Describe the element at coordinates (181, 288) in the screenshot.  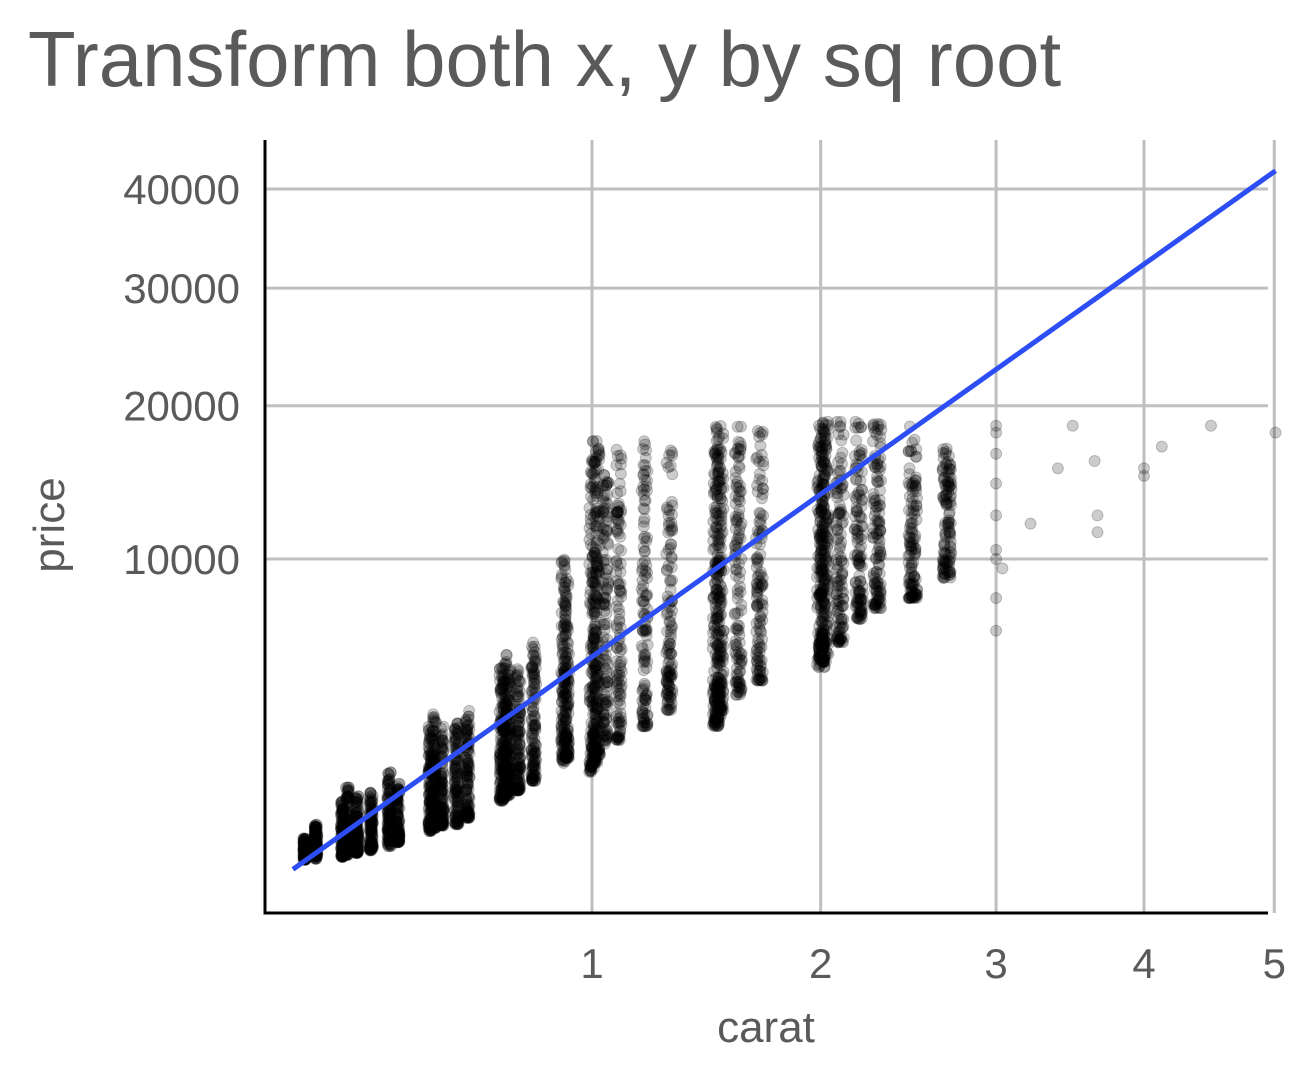
I see `y-tick-label: 30000` at that location.